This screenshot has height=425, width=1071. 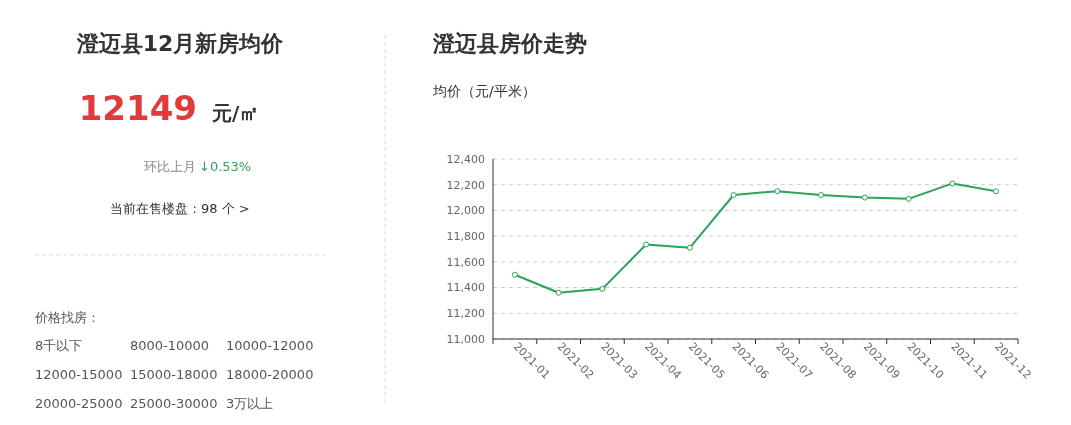 What do you see at coordinates (180, 208) in the screenshot?
I see `text: 当前在售楼盘 : 98 个 >` at bounding box center [180, 208].